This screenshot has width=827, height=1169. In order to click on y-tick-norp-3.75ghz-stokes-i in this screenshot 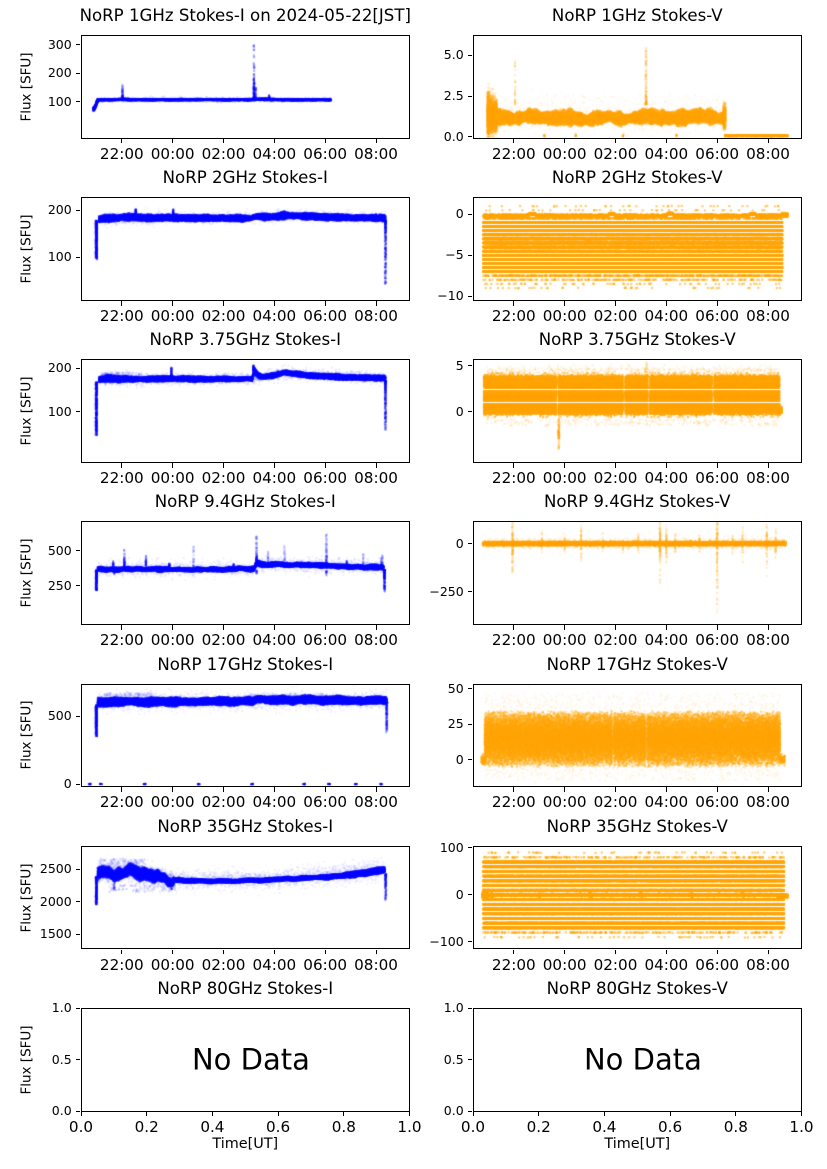, I will do `click(78, 412)`.